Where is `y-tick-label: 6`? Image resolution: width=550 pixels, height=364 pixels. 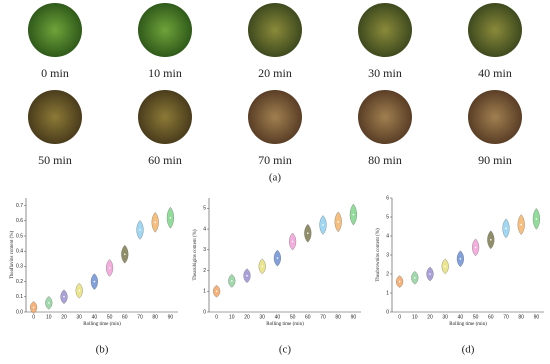 y-tick-label: 6 is located at coordinates (387, 198).